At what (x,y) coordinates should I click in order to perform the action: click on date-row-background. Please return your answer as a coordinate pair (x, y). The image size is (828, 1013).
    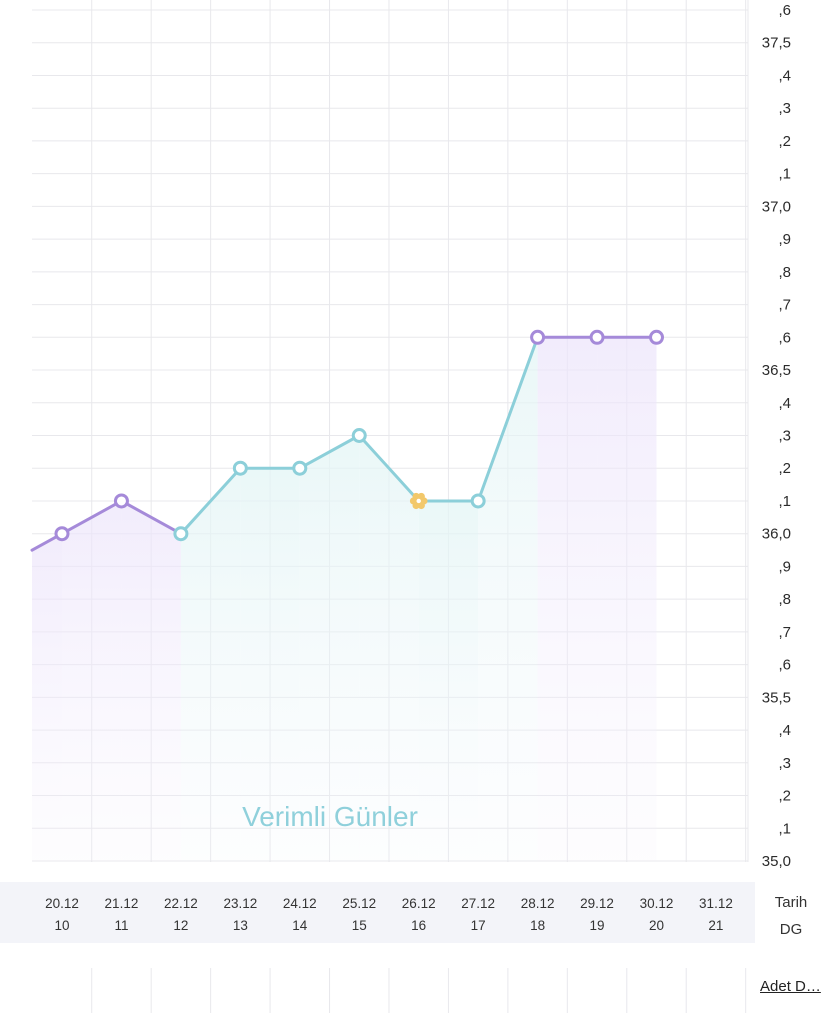
    Looking at the image, I should click on (377, 912).